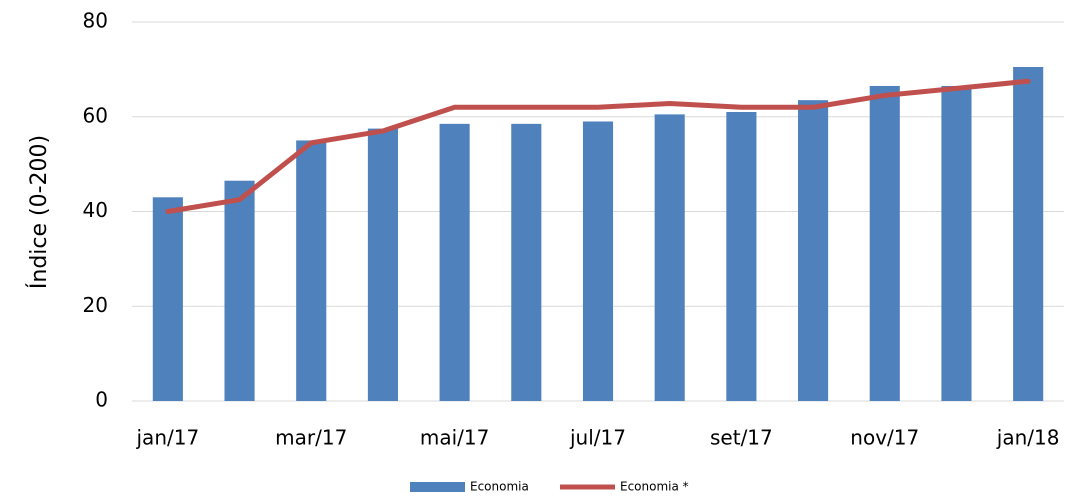  What do you see at coordinates (311, 438) in the screenshot?
I see `x-tick-label: mar/17` at bounding box center [311, 438].